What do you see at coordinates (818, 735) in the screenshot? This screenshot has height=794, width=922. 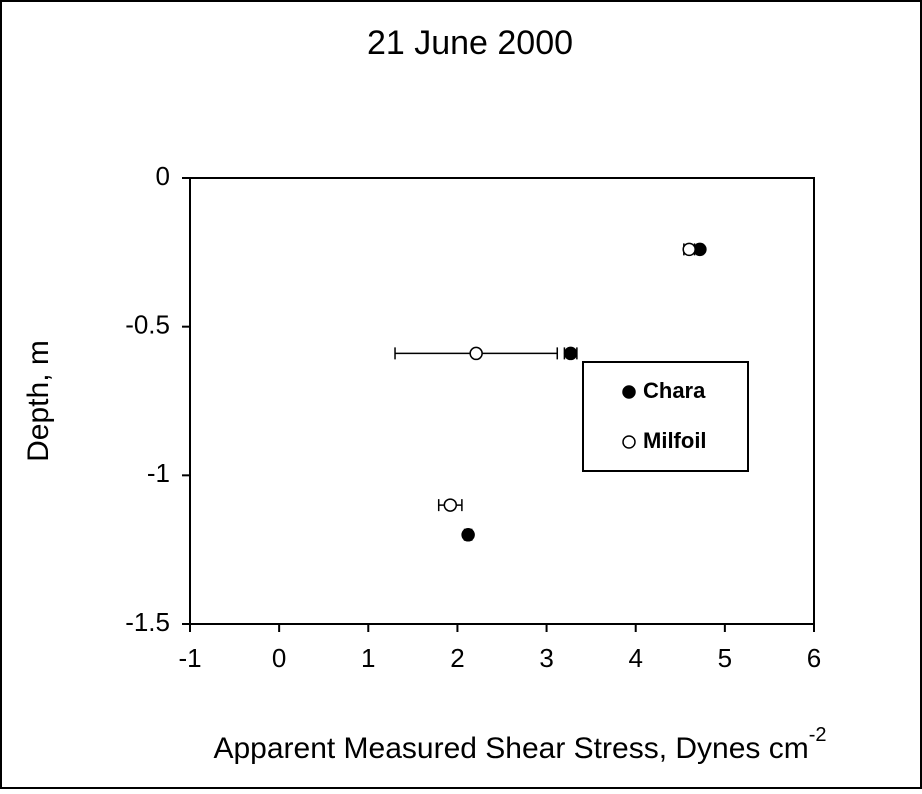 I see `x-axis-label-sup: -2` at bounding box center [818, 735].